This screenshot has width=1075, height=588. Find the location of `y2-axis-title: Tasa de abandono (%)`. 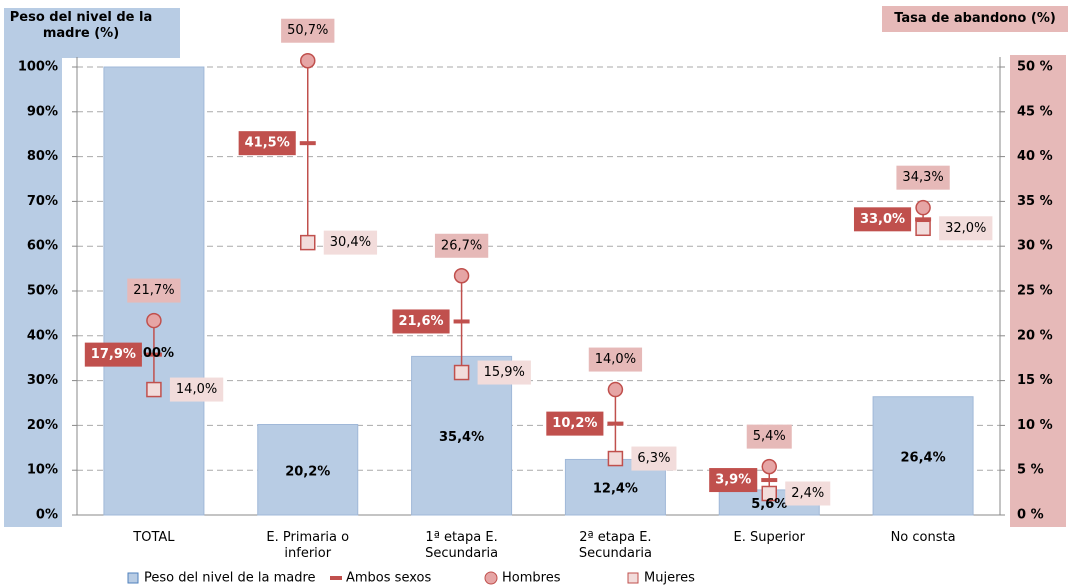

y2-axis-title: Tasa de abandono (%) is located at coordinates (975, 18).